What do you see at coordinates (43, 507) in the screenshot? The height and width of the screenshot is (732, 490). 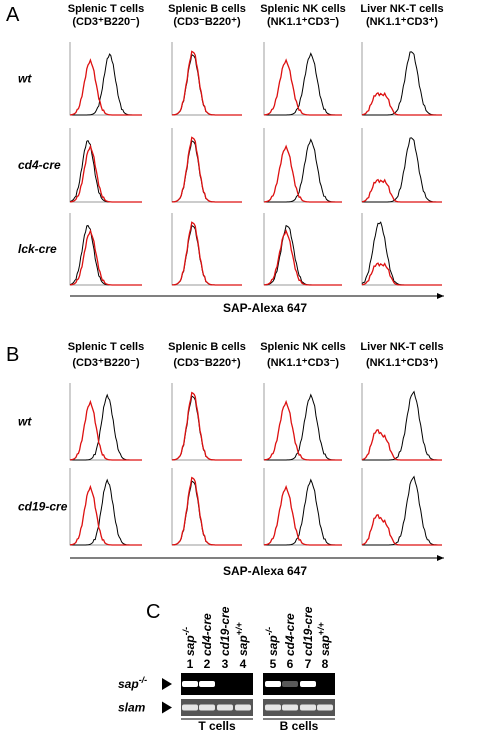 I see `row-label: cd19-cre` at bounding box center [43, 507].